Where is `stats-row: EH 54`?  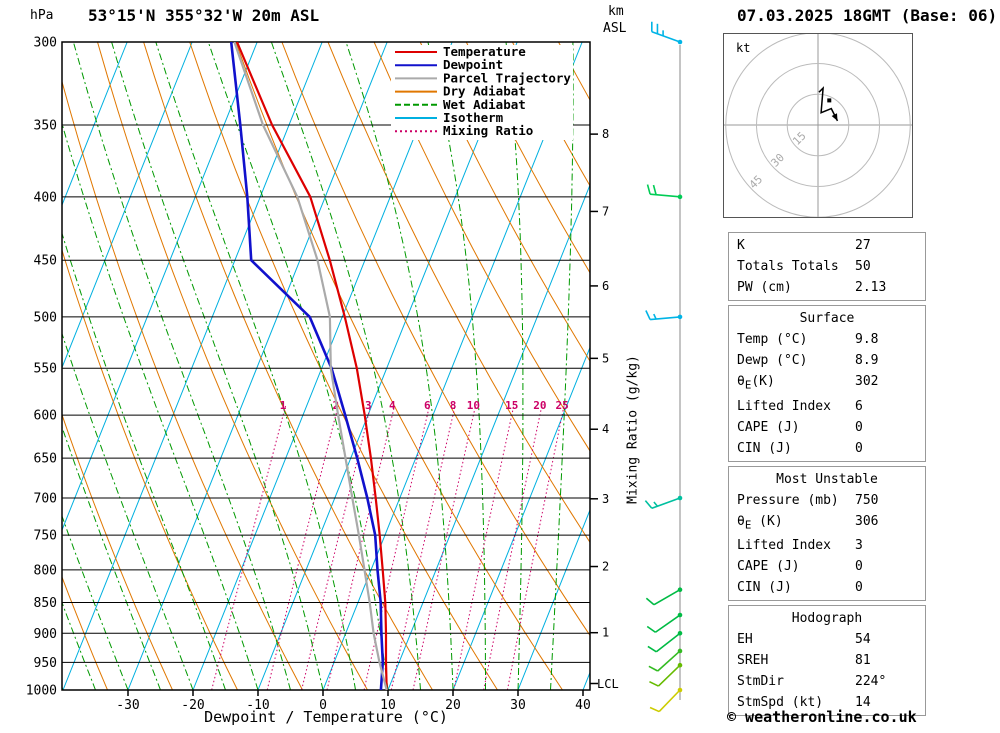
stats-row: EH 54 is located at coordinates (827, 639).